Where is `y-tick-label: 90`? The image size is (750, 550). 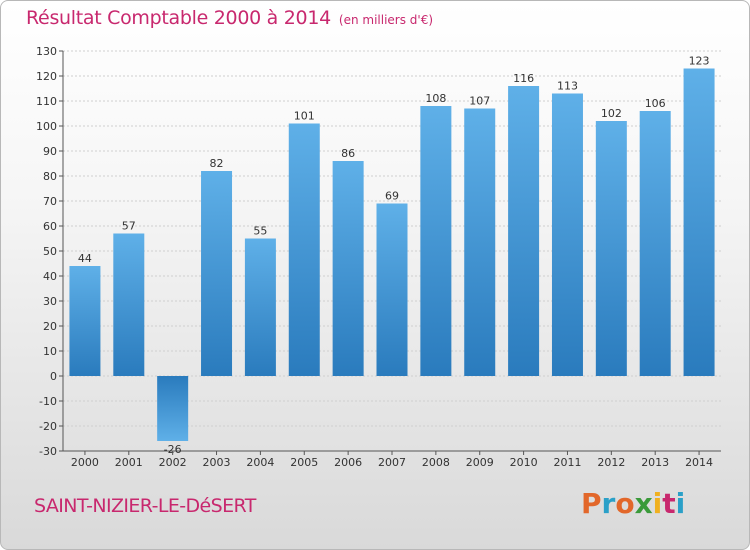 y-tick-label: 90 is located at coordinates (50, 151).